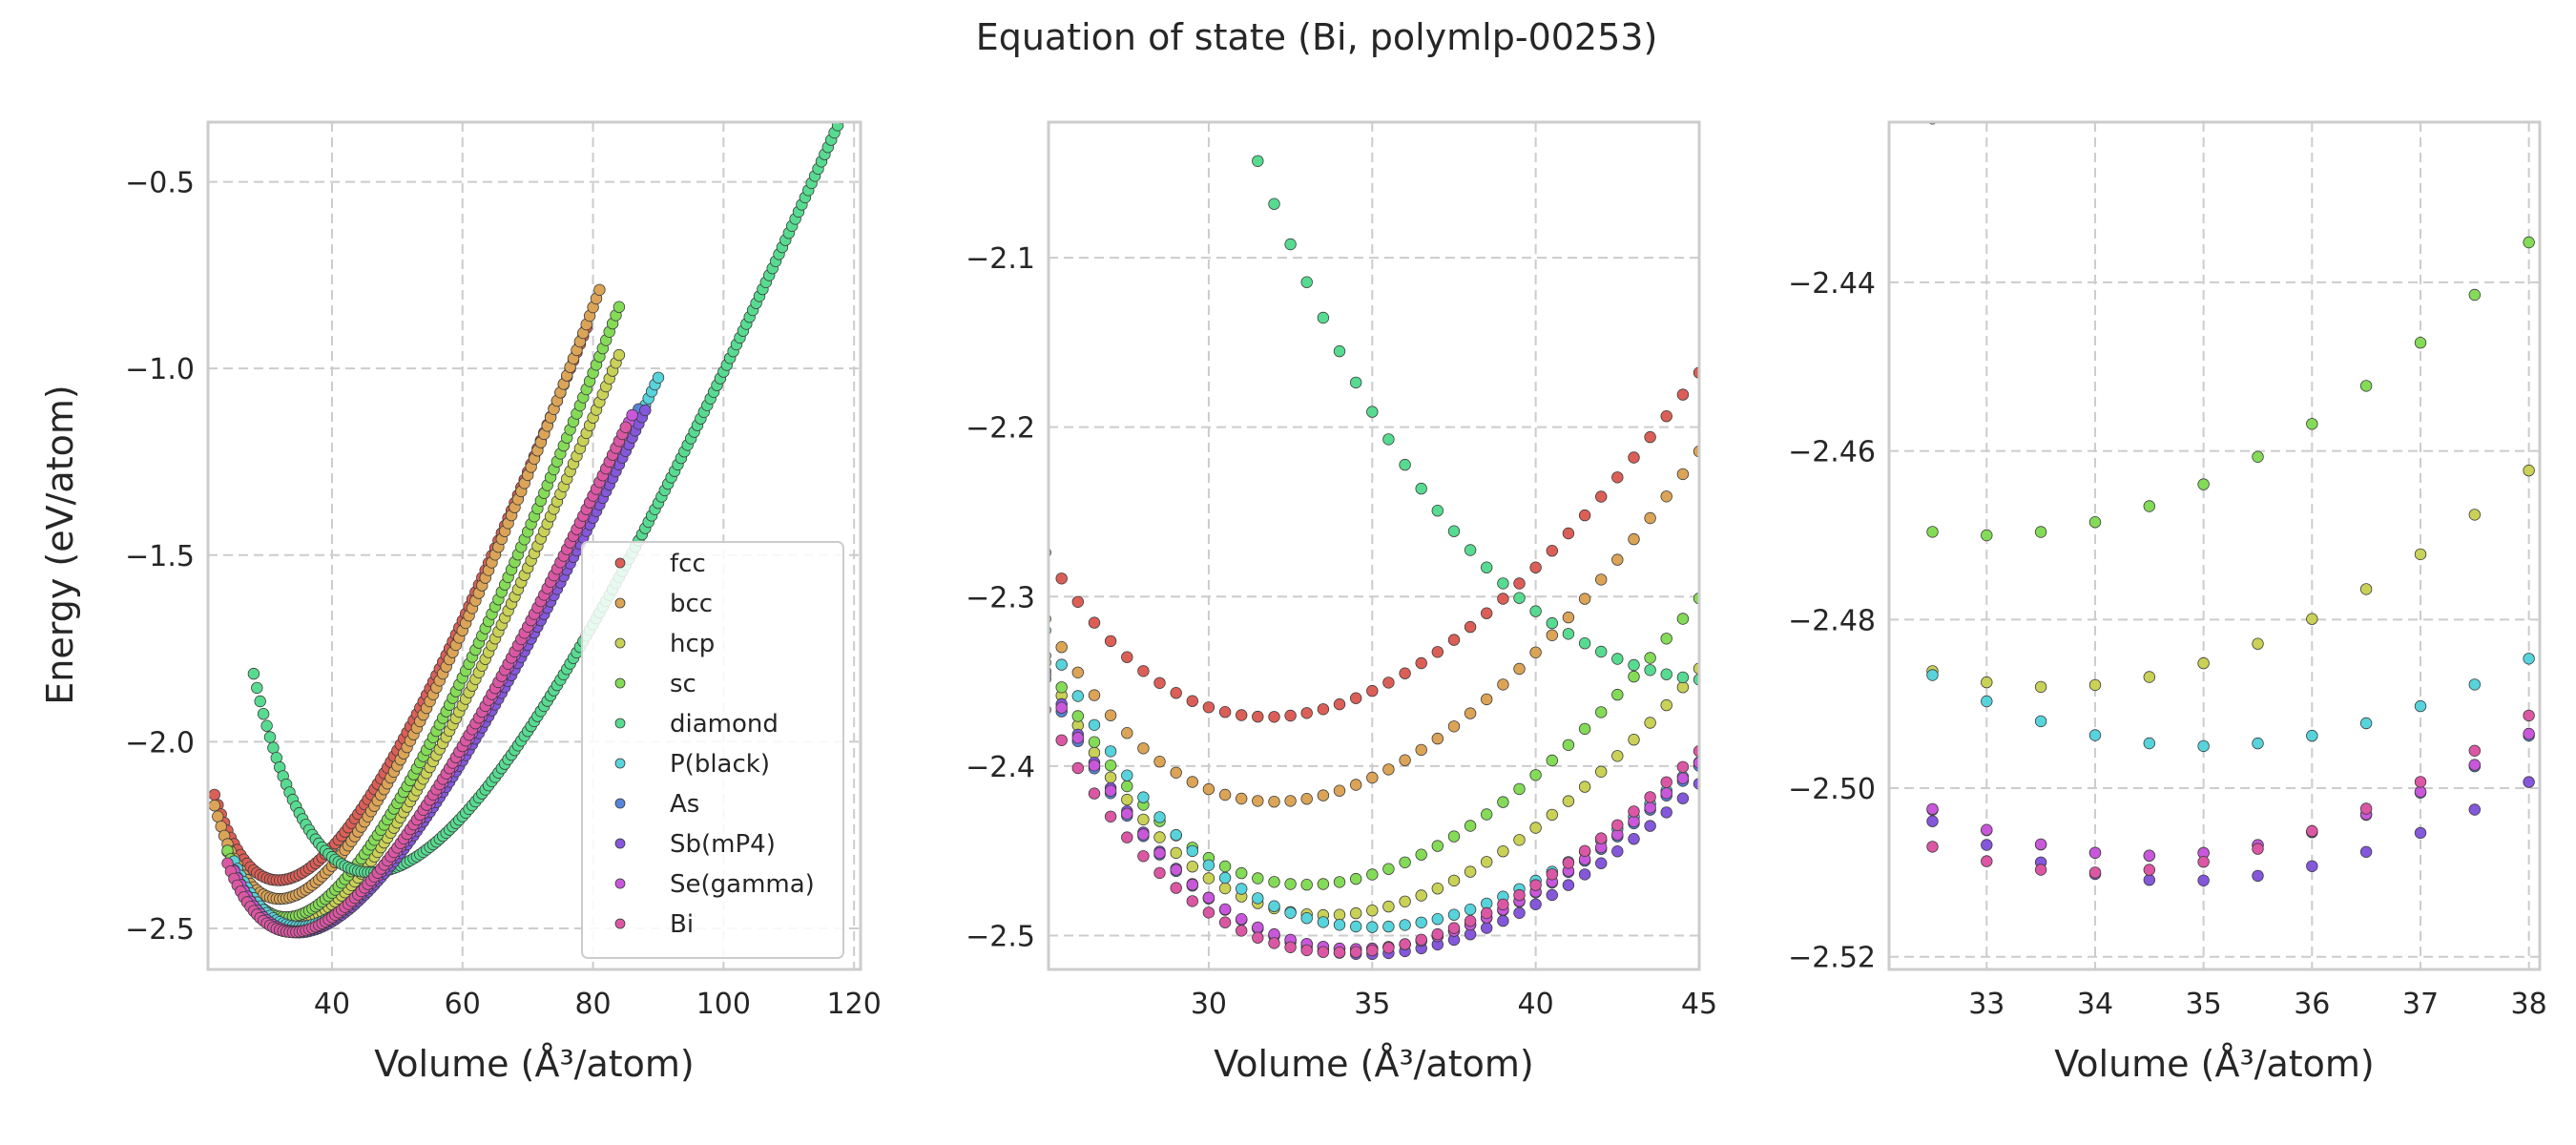 This screenshot has width=2576, height=1145. What do you see at coordinates (160, 557) in the screenshot?
I see `y-tick-label: −1.5` at bounding box center [160, 557].